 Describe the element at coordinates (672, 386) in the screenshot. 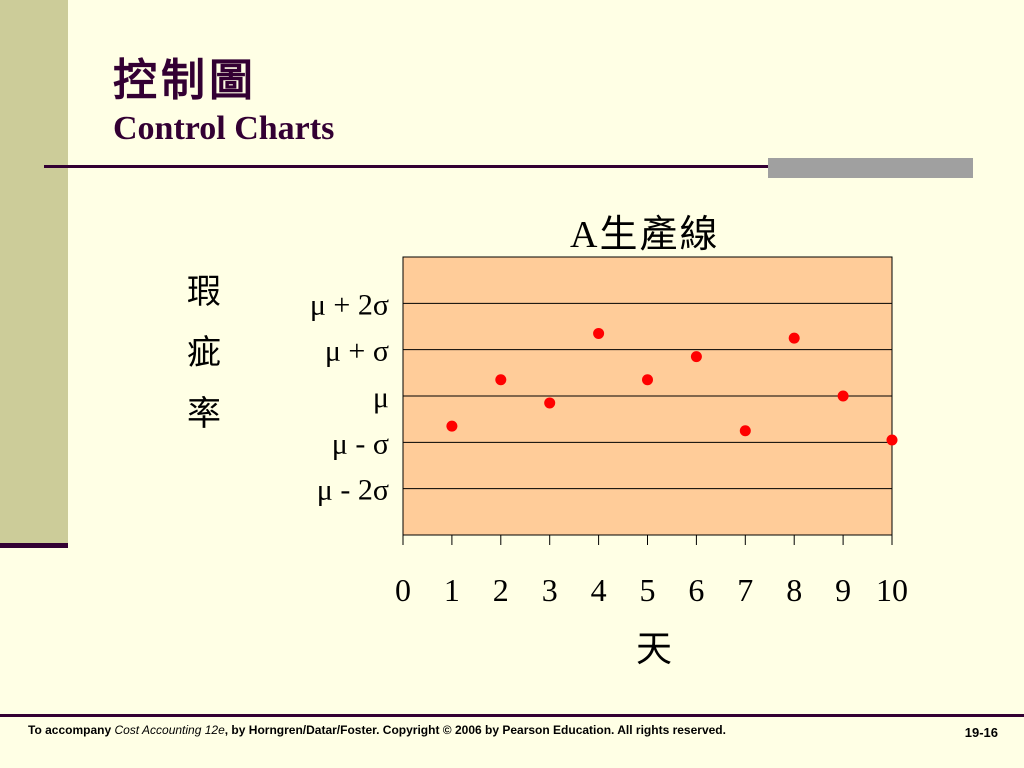

I see `data-points` at that location.